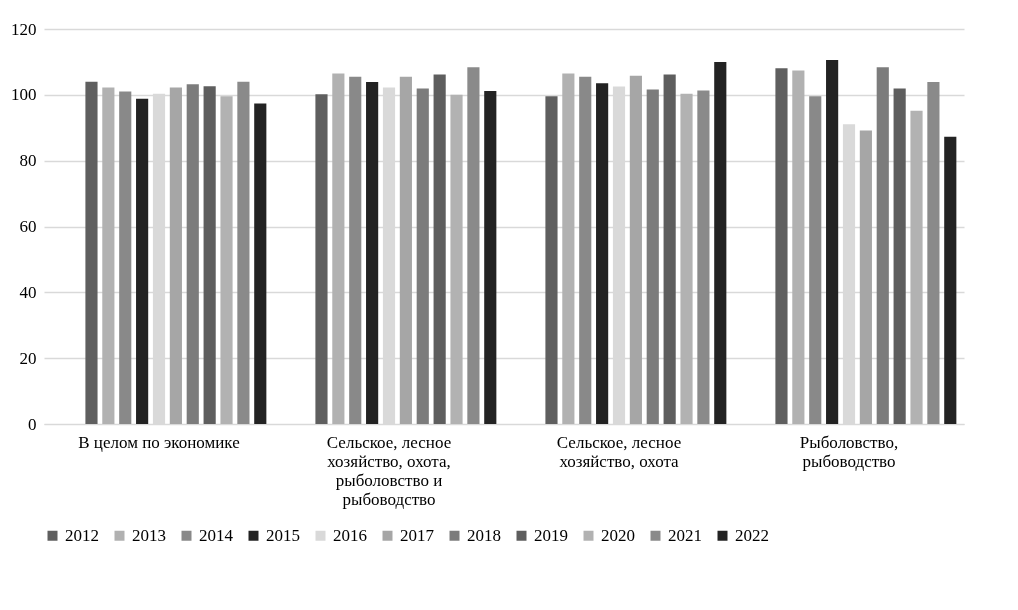  I want to click on y-tick-label: 60, so click(28, 226).